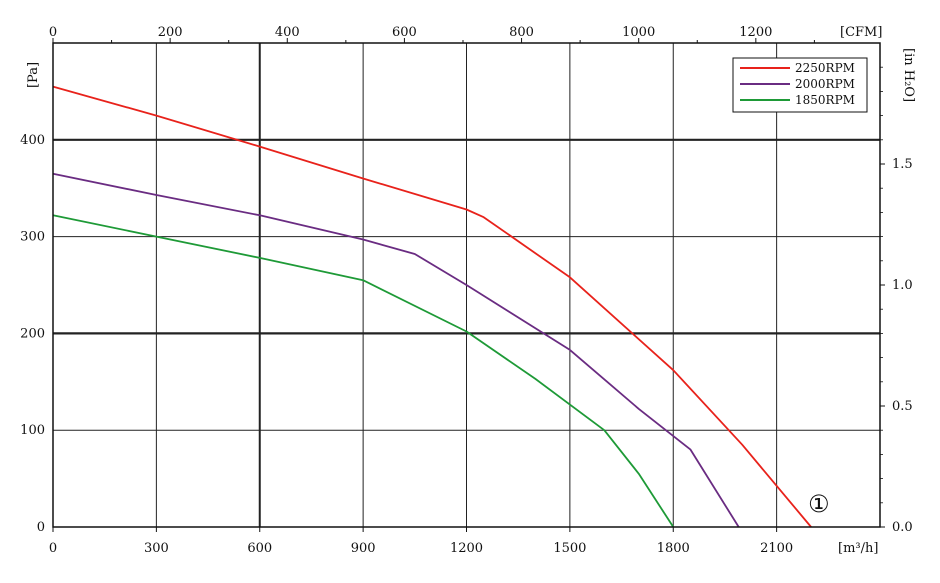 The height and width of the screenshot is (583, 940). What do you see at coordinates (861, 32) in the screenshot?
I see `x-top-unit-label: [CFM]` at bounding box center [861, 32].